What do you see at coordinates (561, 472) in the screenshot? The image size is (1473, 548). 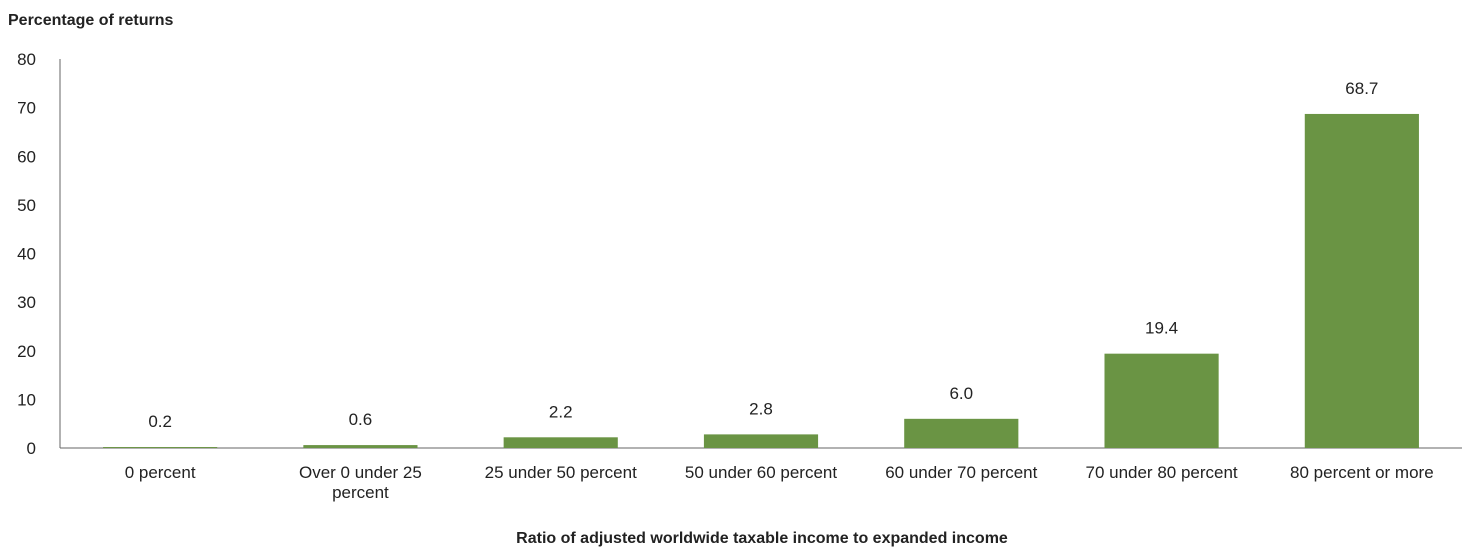 I see `category-label: 25 under 50 percent` at bounding box center [561, 472].